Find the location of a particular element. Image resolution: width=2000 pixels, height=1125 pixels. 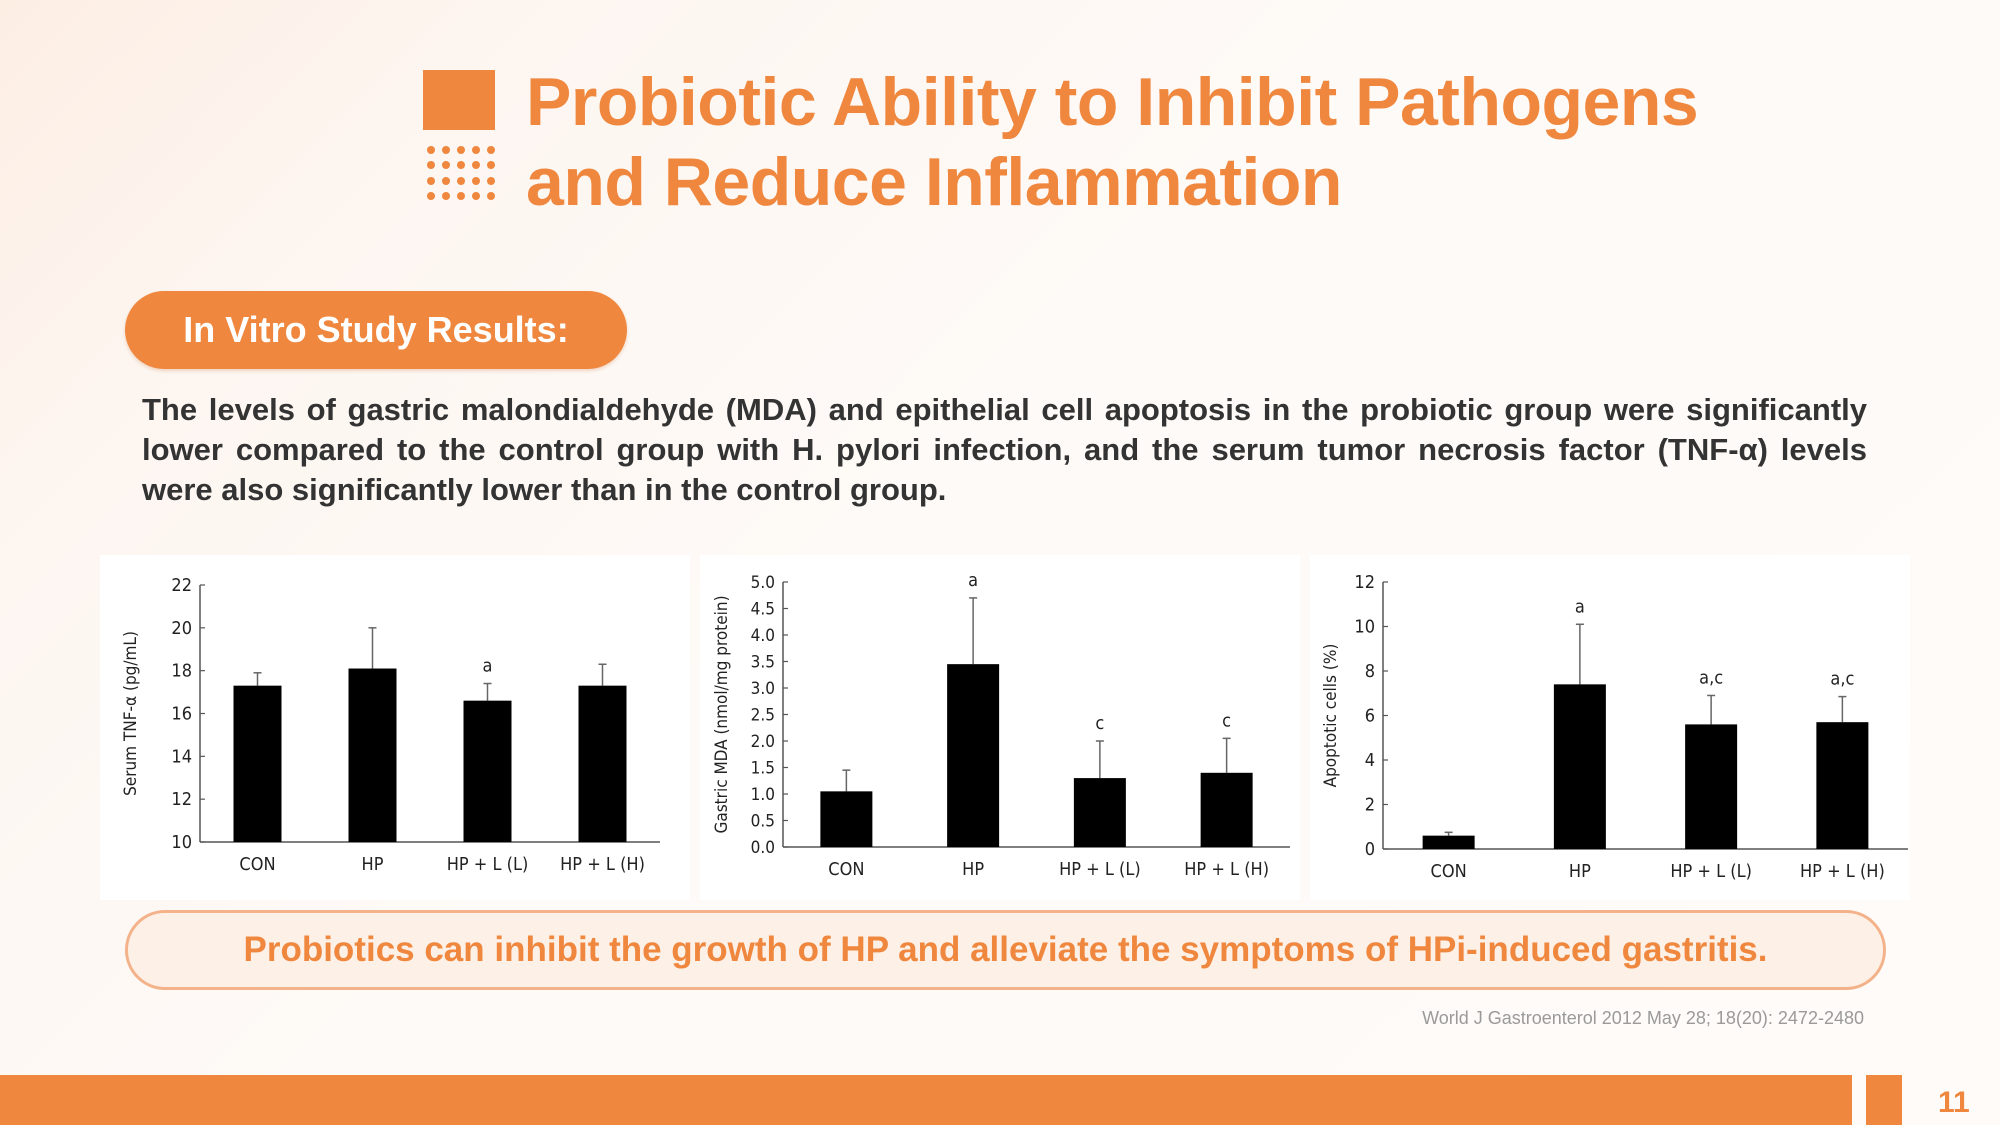

y-tick-label: 1.5 is located at coordinates (763, 769).